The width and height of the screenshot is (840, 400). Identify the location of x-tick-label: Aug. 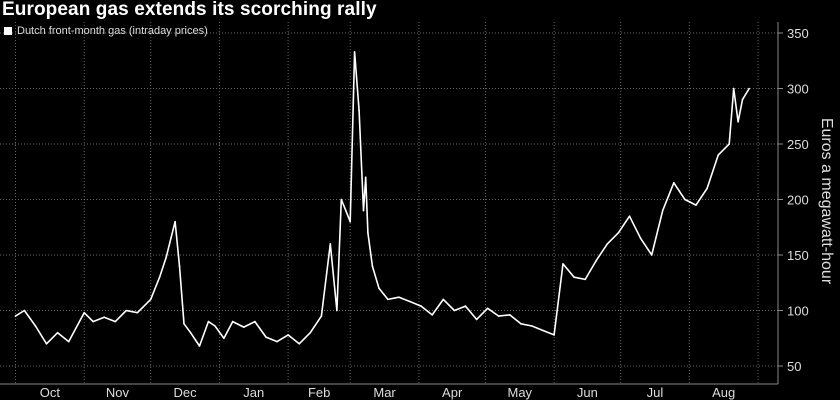
(723, 392).